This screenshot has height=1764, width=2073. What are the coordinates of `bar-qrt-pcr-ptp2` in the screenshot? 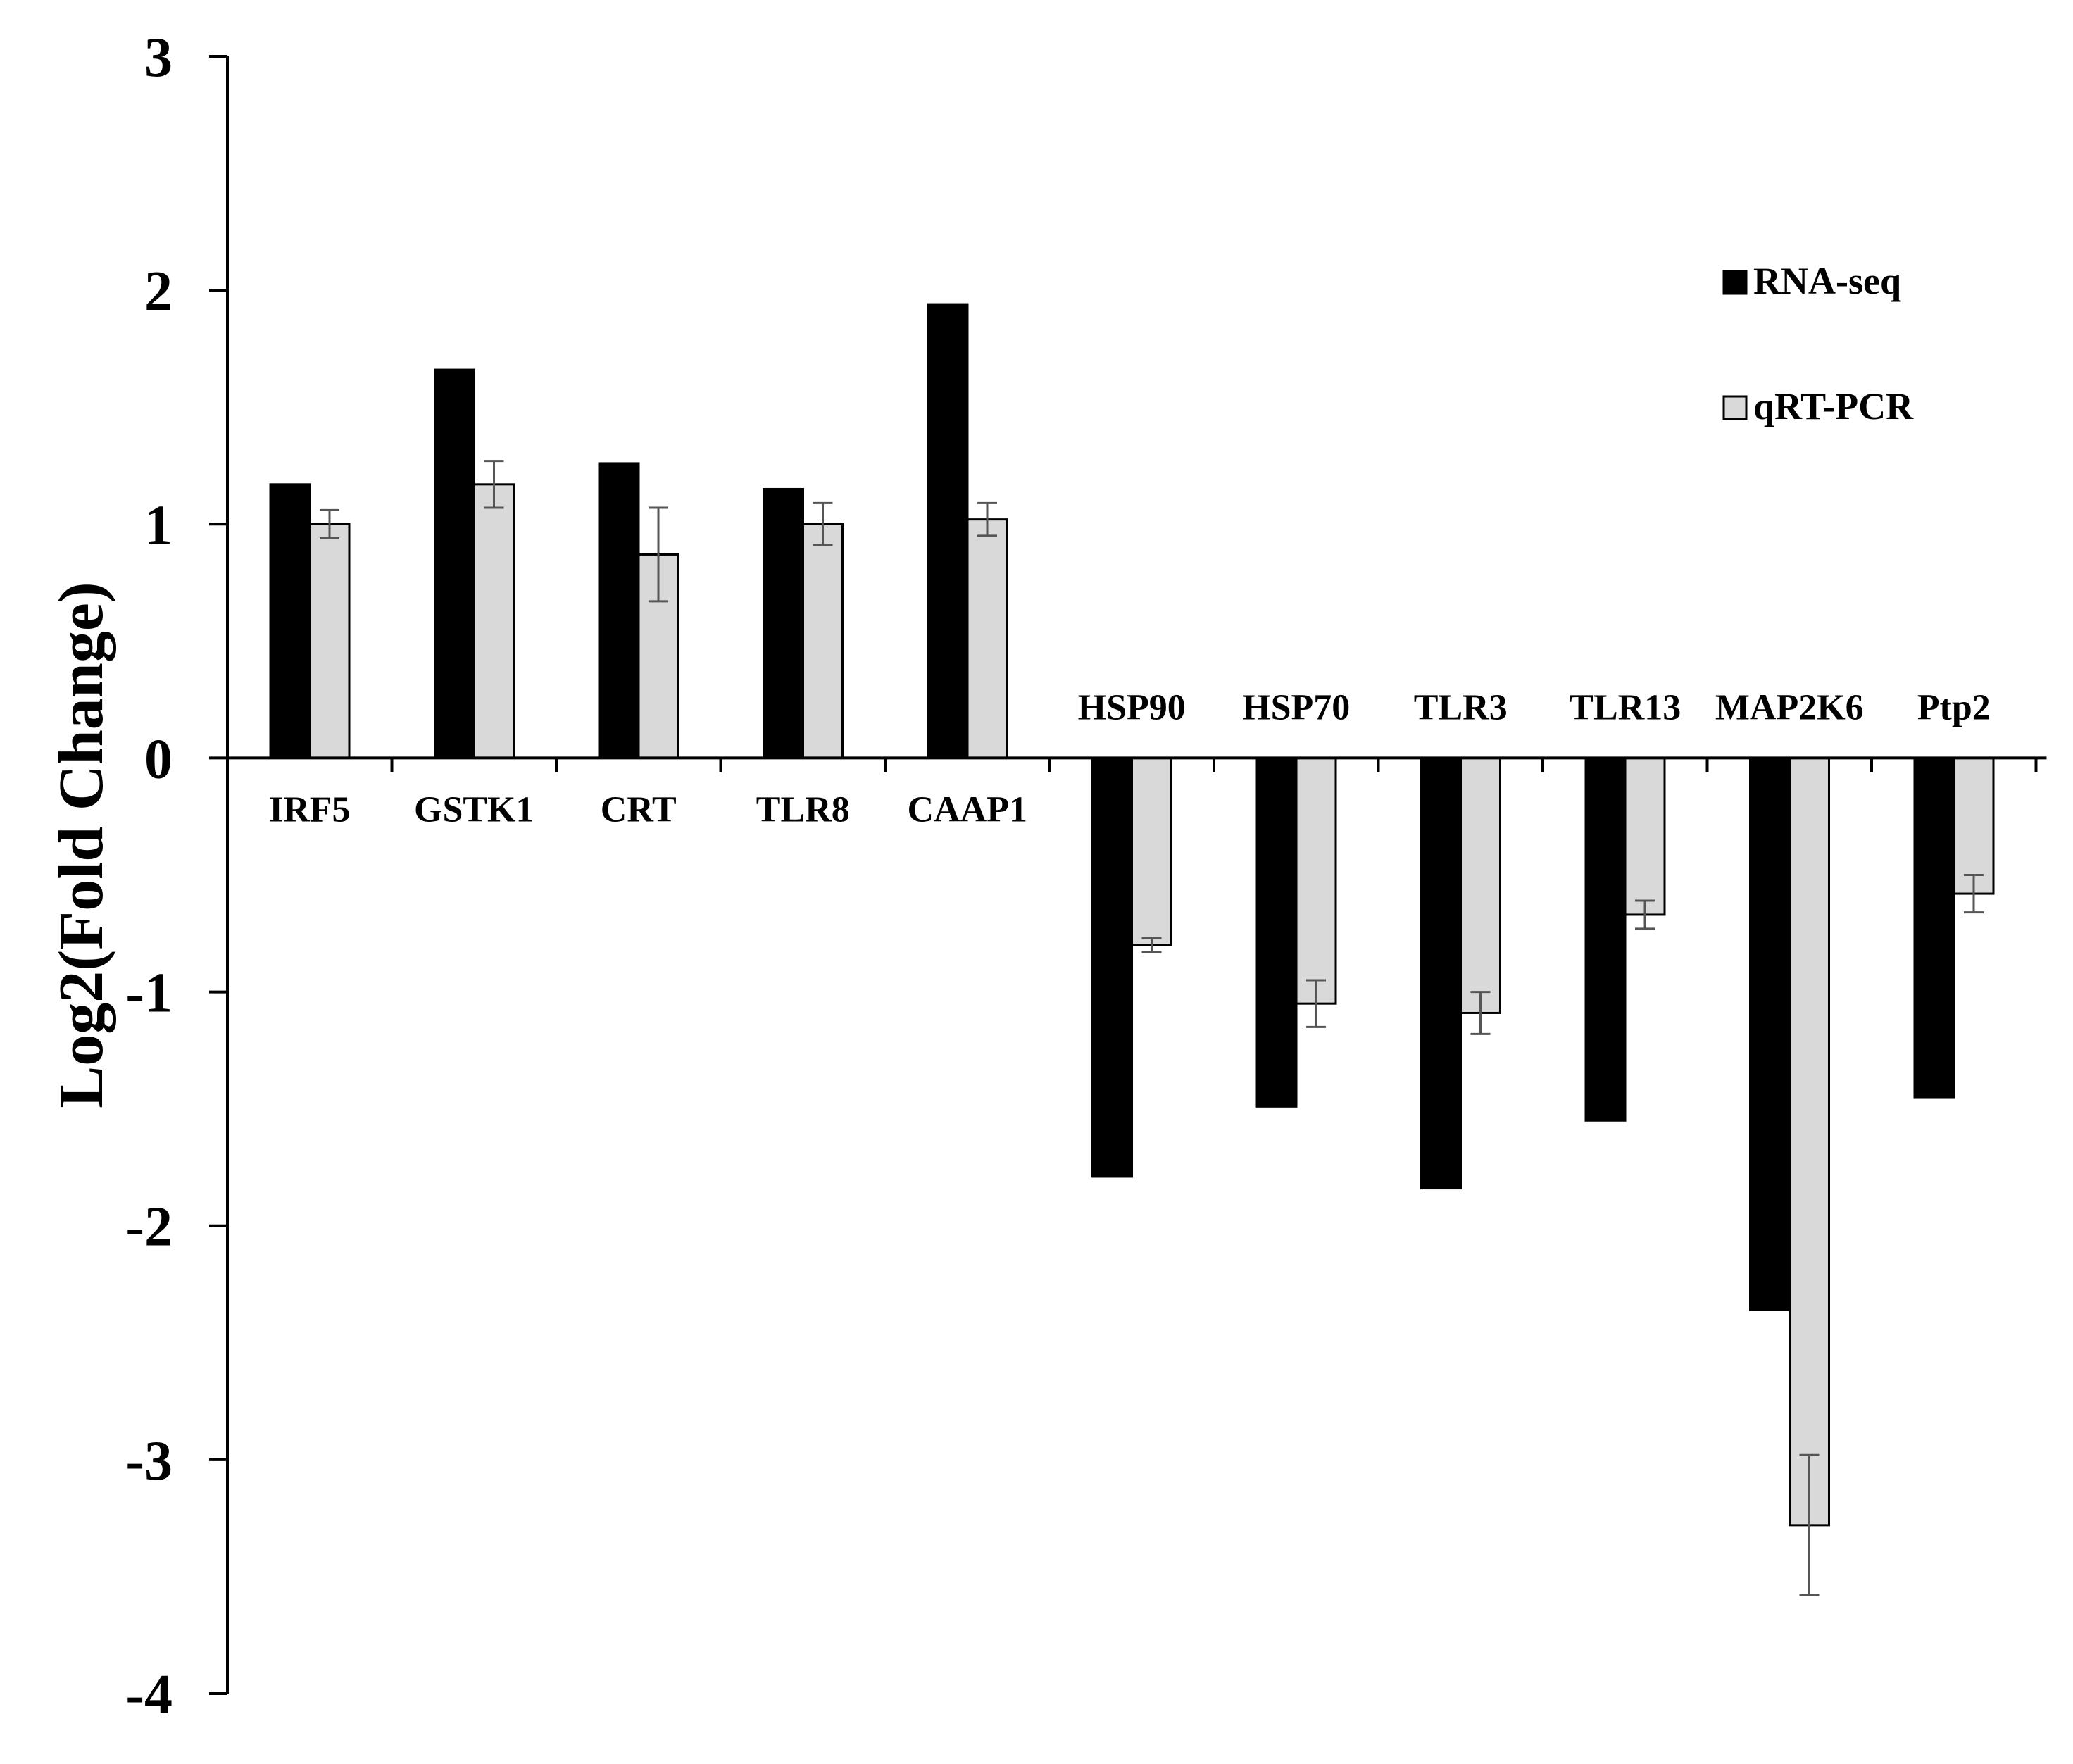 It's located at (1974, 825).